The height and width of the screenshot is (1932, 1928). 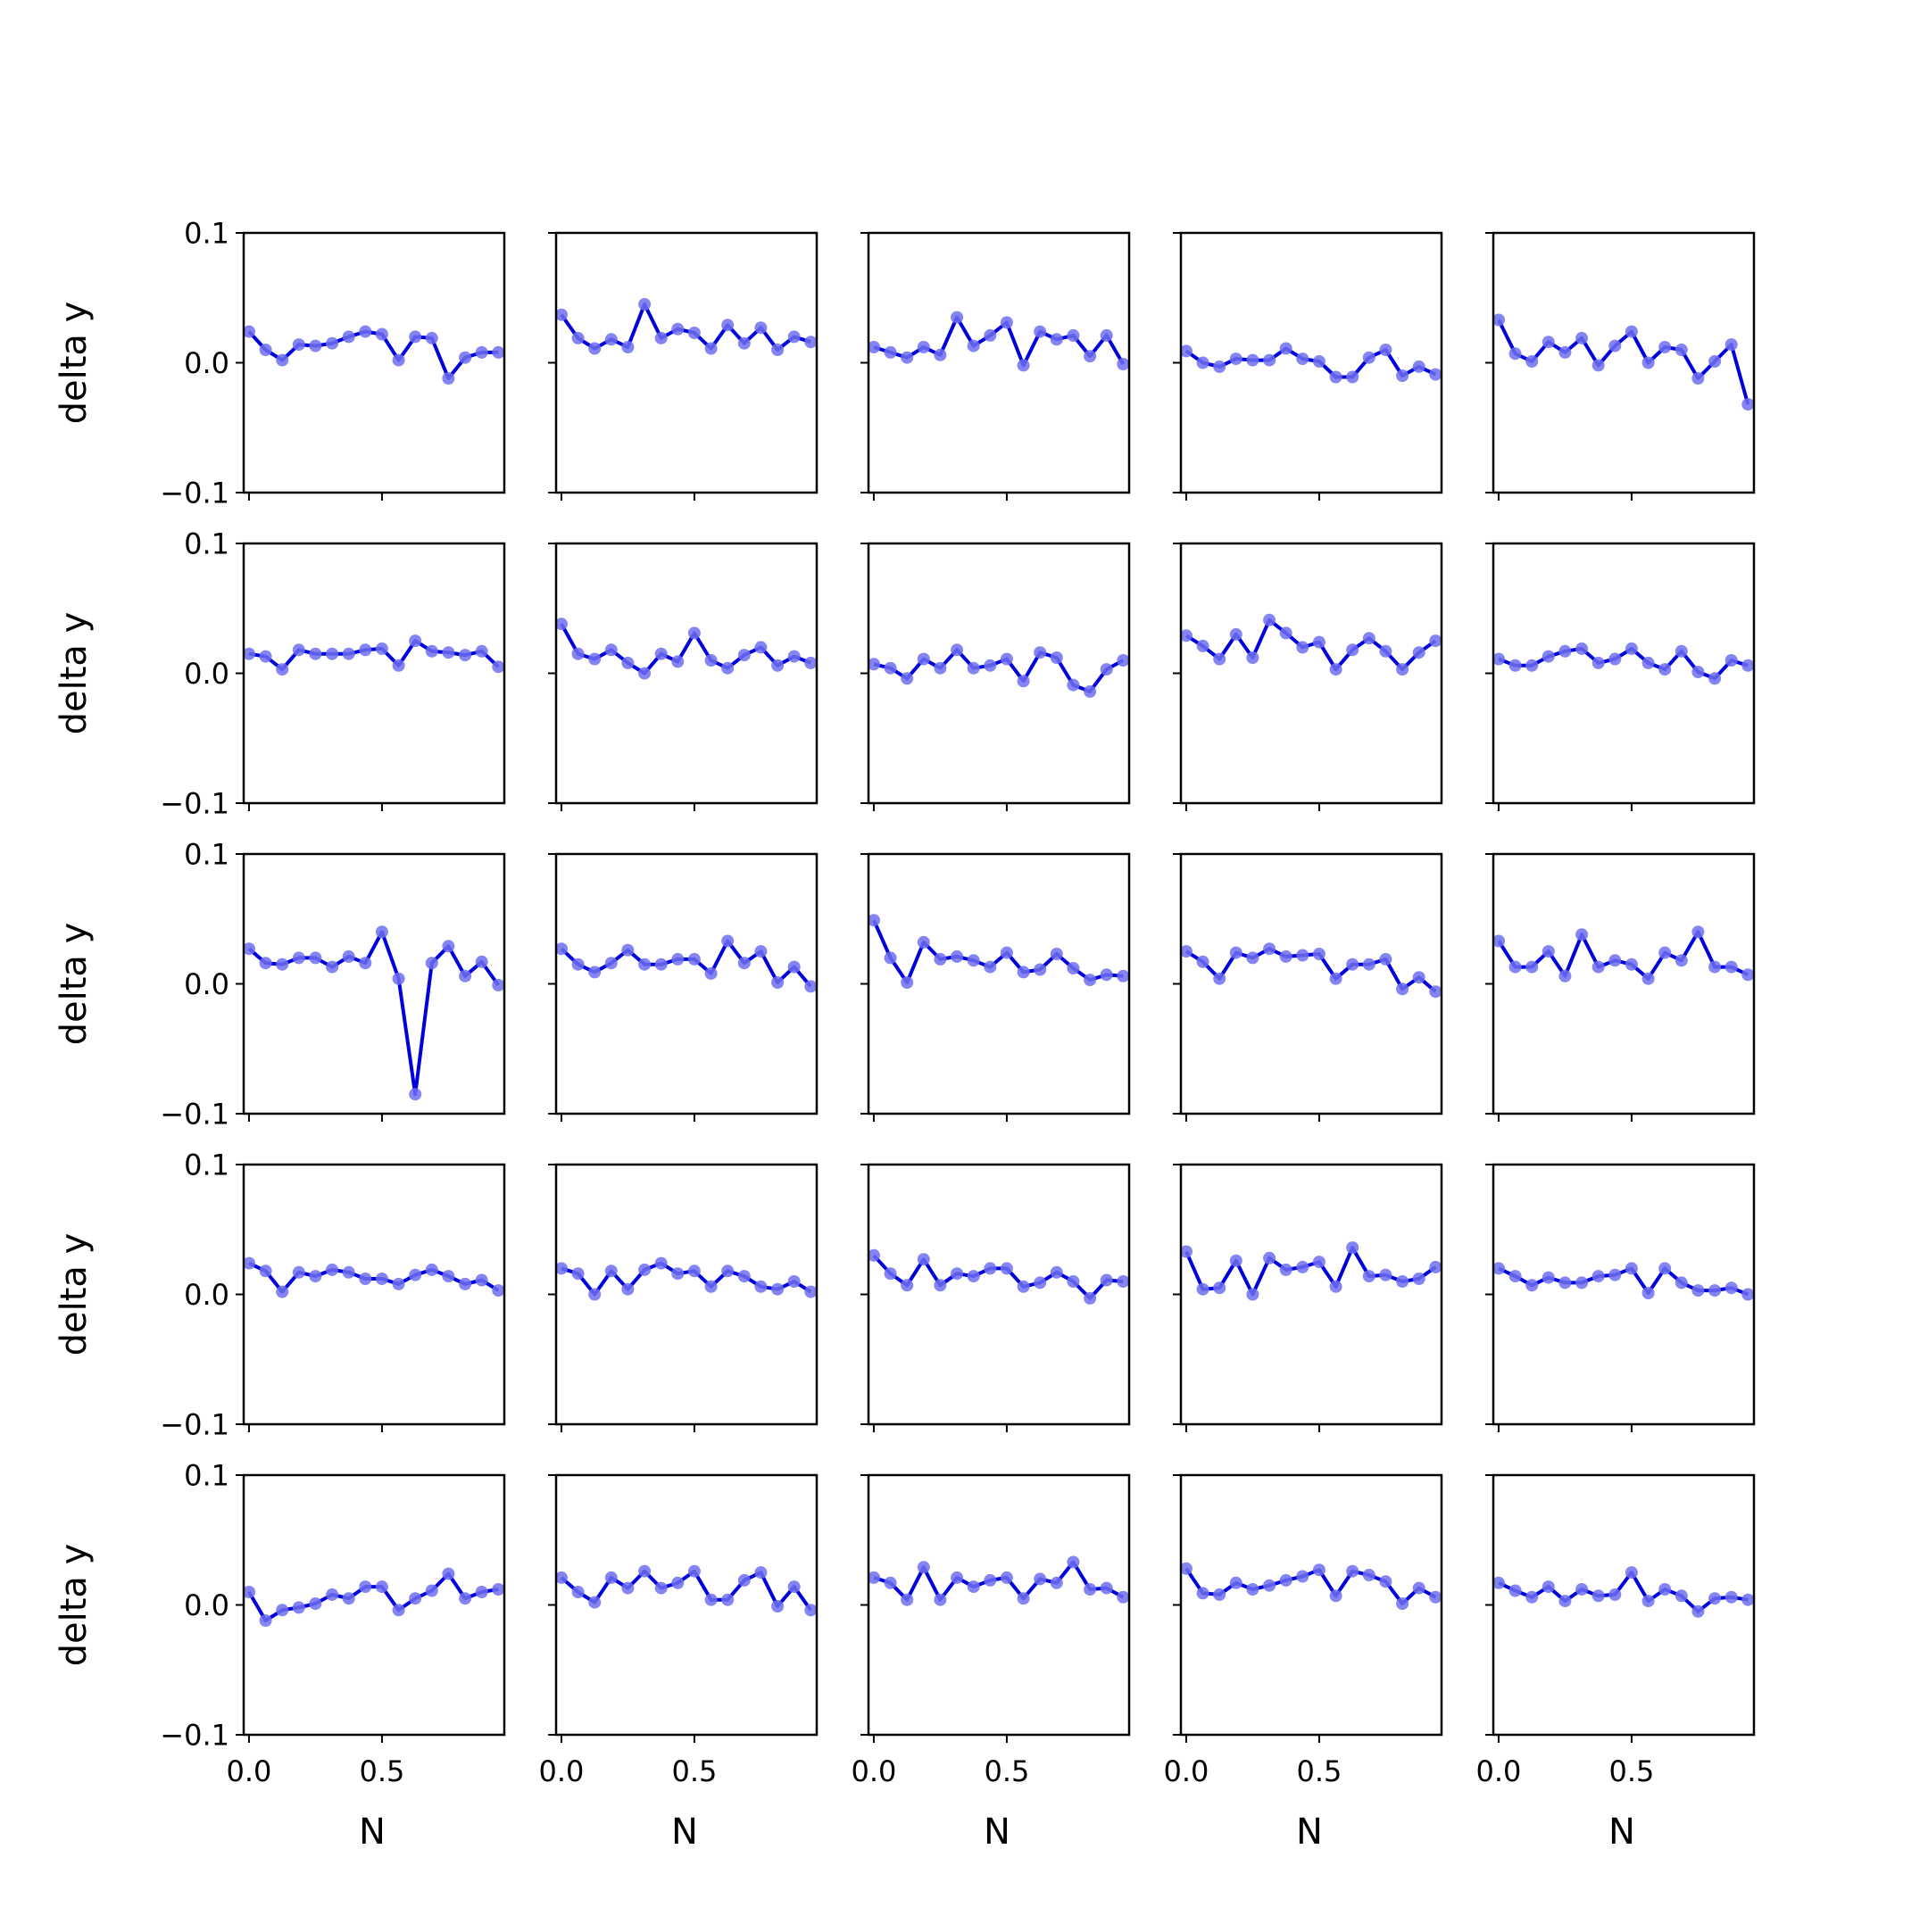 I want to click on x-tick-label: 0.0, so click(x=249, y=1771).